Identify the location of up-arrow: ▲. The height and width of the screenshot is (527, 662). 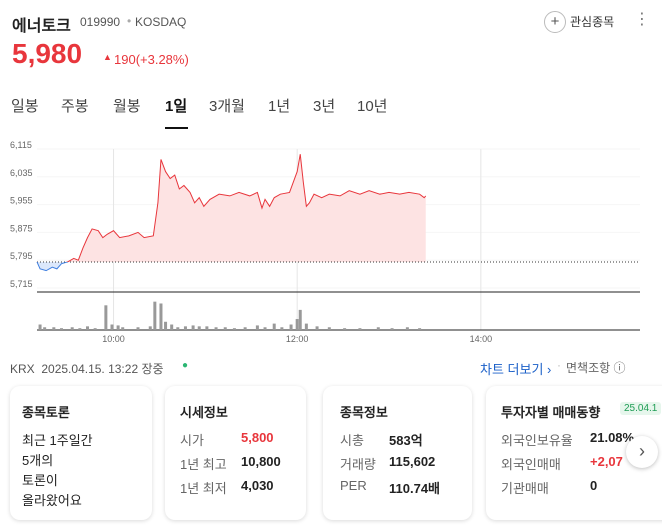
(107, 57).